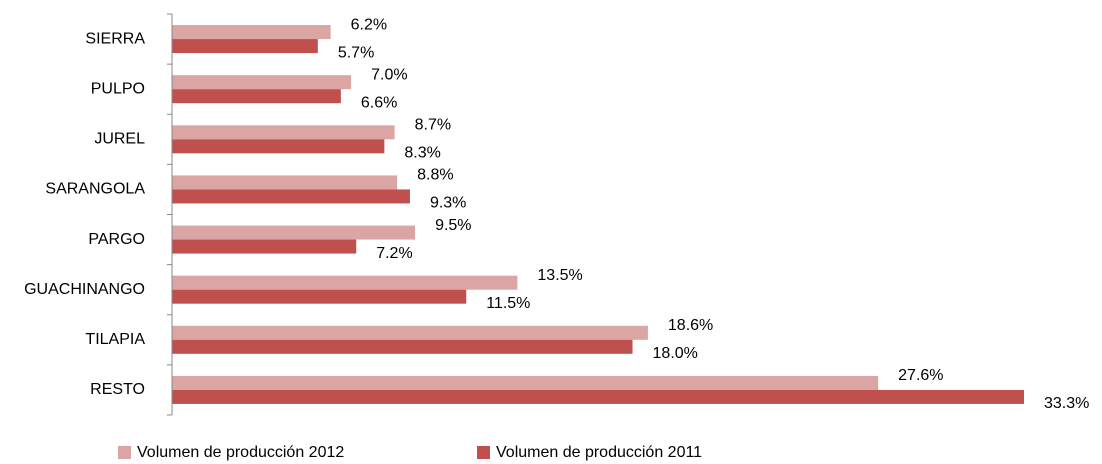 The height and width of the screenshot is (464, 1102). I want to click on value-label: 27.6%, so click(920, 375).